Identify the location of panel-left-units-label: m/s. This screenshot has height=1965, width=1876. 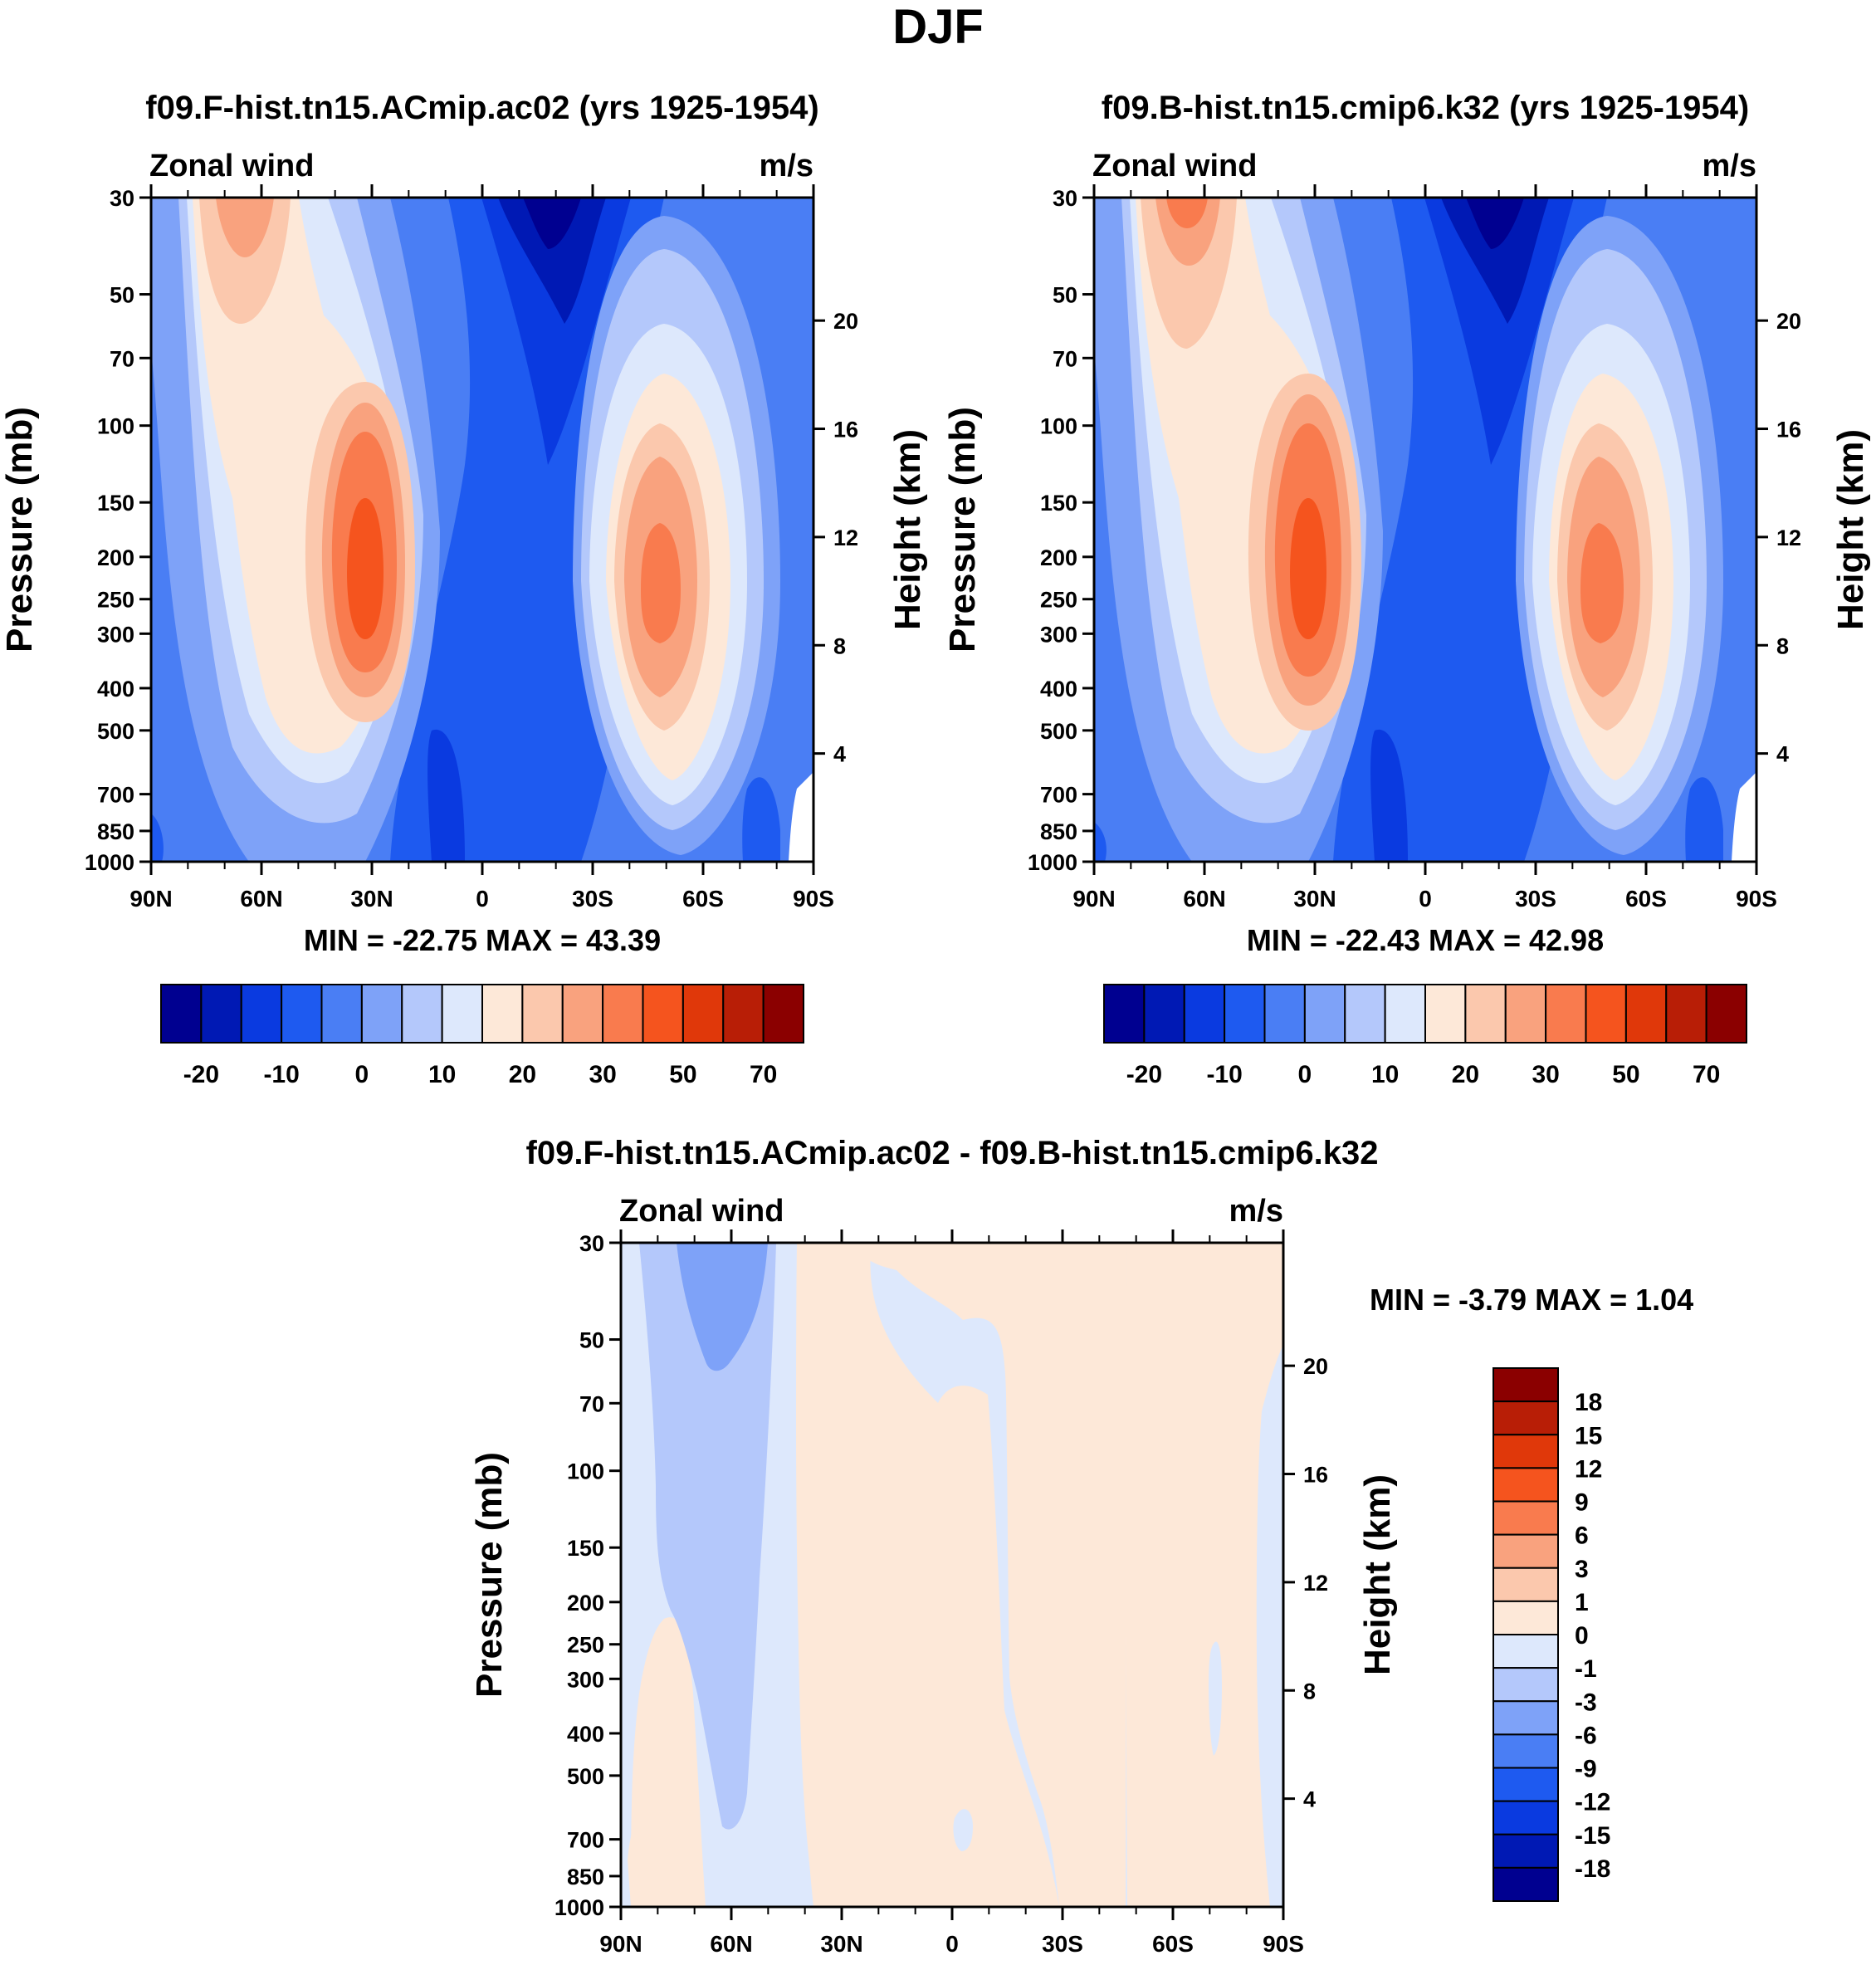
(787, 166).